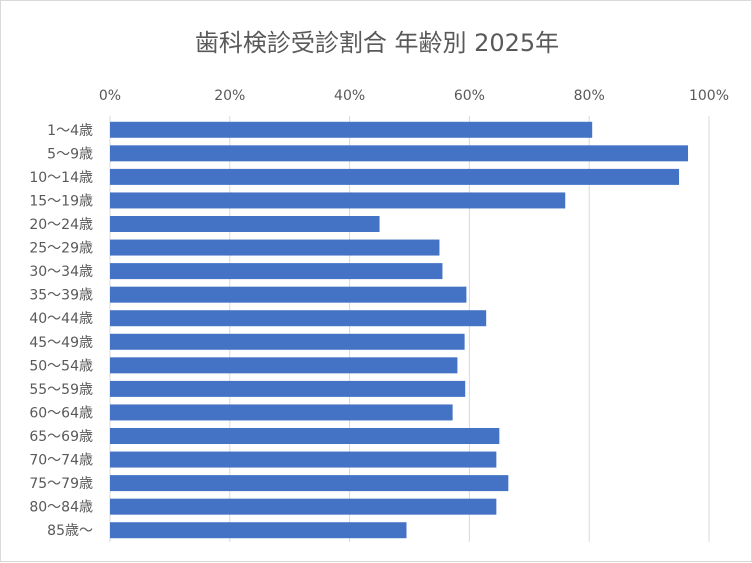 The width and height of the screenshot is (752, 563). What do you see at coordinates (61, 296) in the screenshot?
I see `y-category-label: 35～39歳` at bounding box center [61, 296].